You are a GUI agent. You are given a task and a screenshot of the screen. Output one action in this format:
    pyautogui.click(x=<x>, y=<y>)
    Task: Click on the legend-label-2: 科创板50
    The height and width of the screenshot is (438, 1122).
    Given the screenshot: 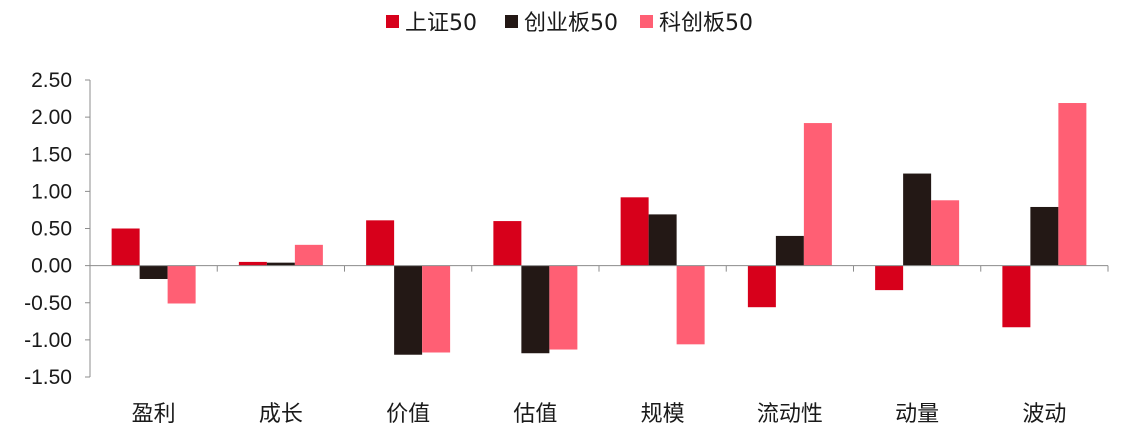 What is the action you would take?
    pyautogui.click(x=706, y=23)
    